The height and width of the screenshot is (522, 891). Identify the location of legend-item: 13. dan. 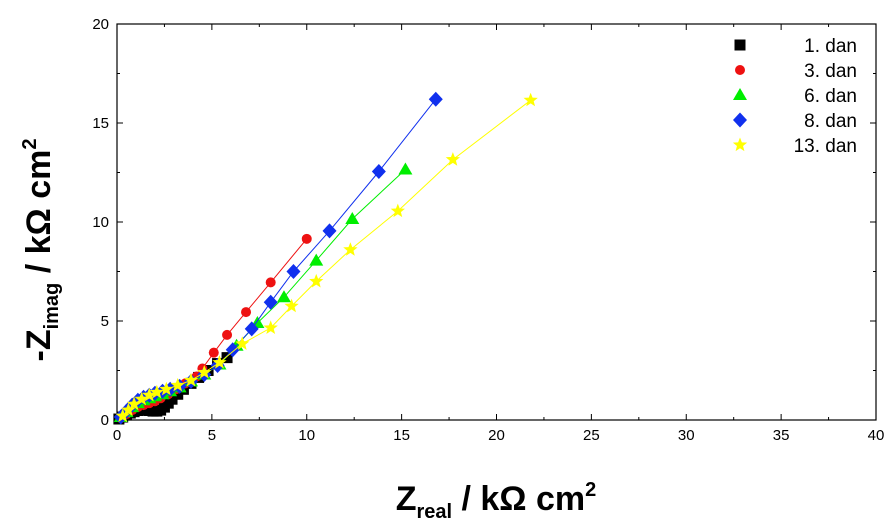
(794, 146).